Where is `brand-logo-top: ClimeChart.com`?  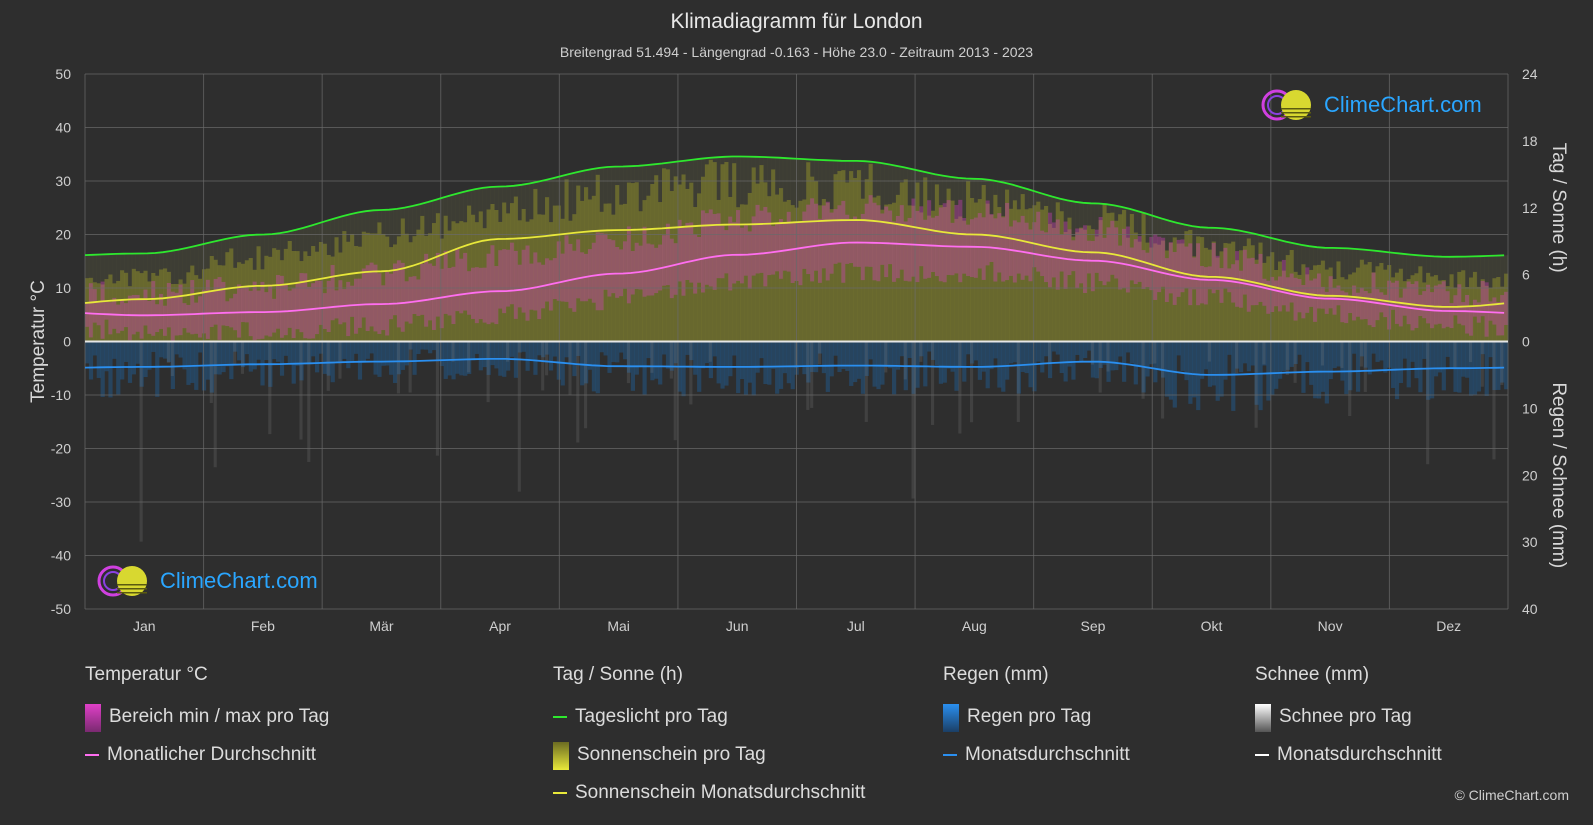
brand-logo-top: ClimeChart.com is located at coordinates (1371, 105).